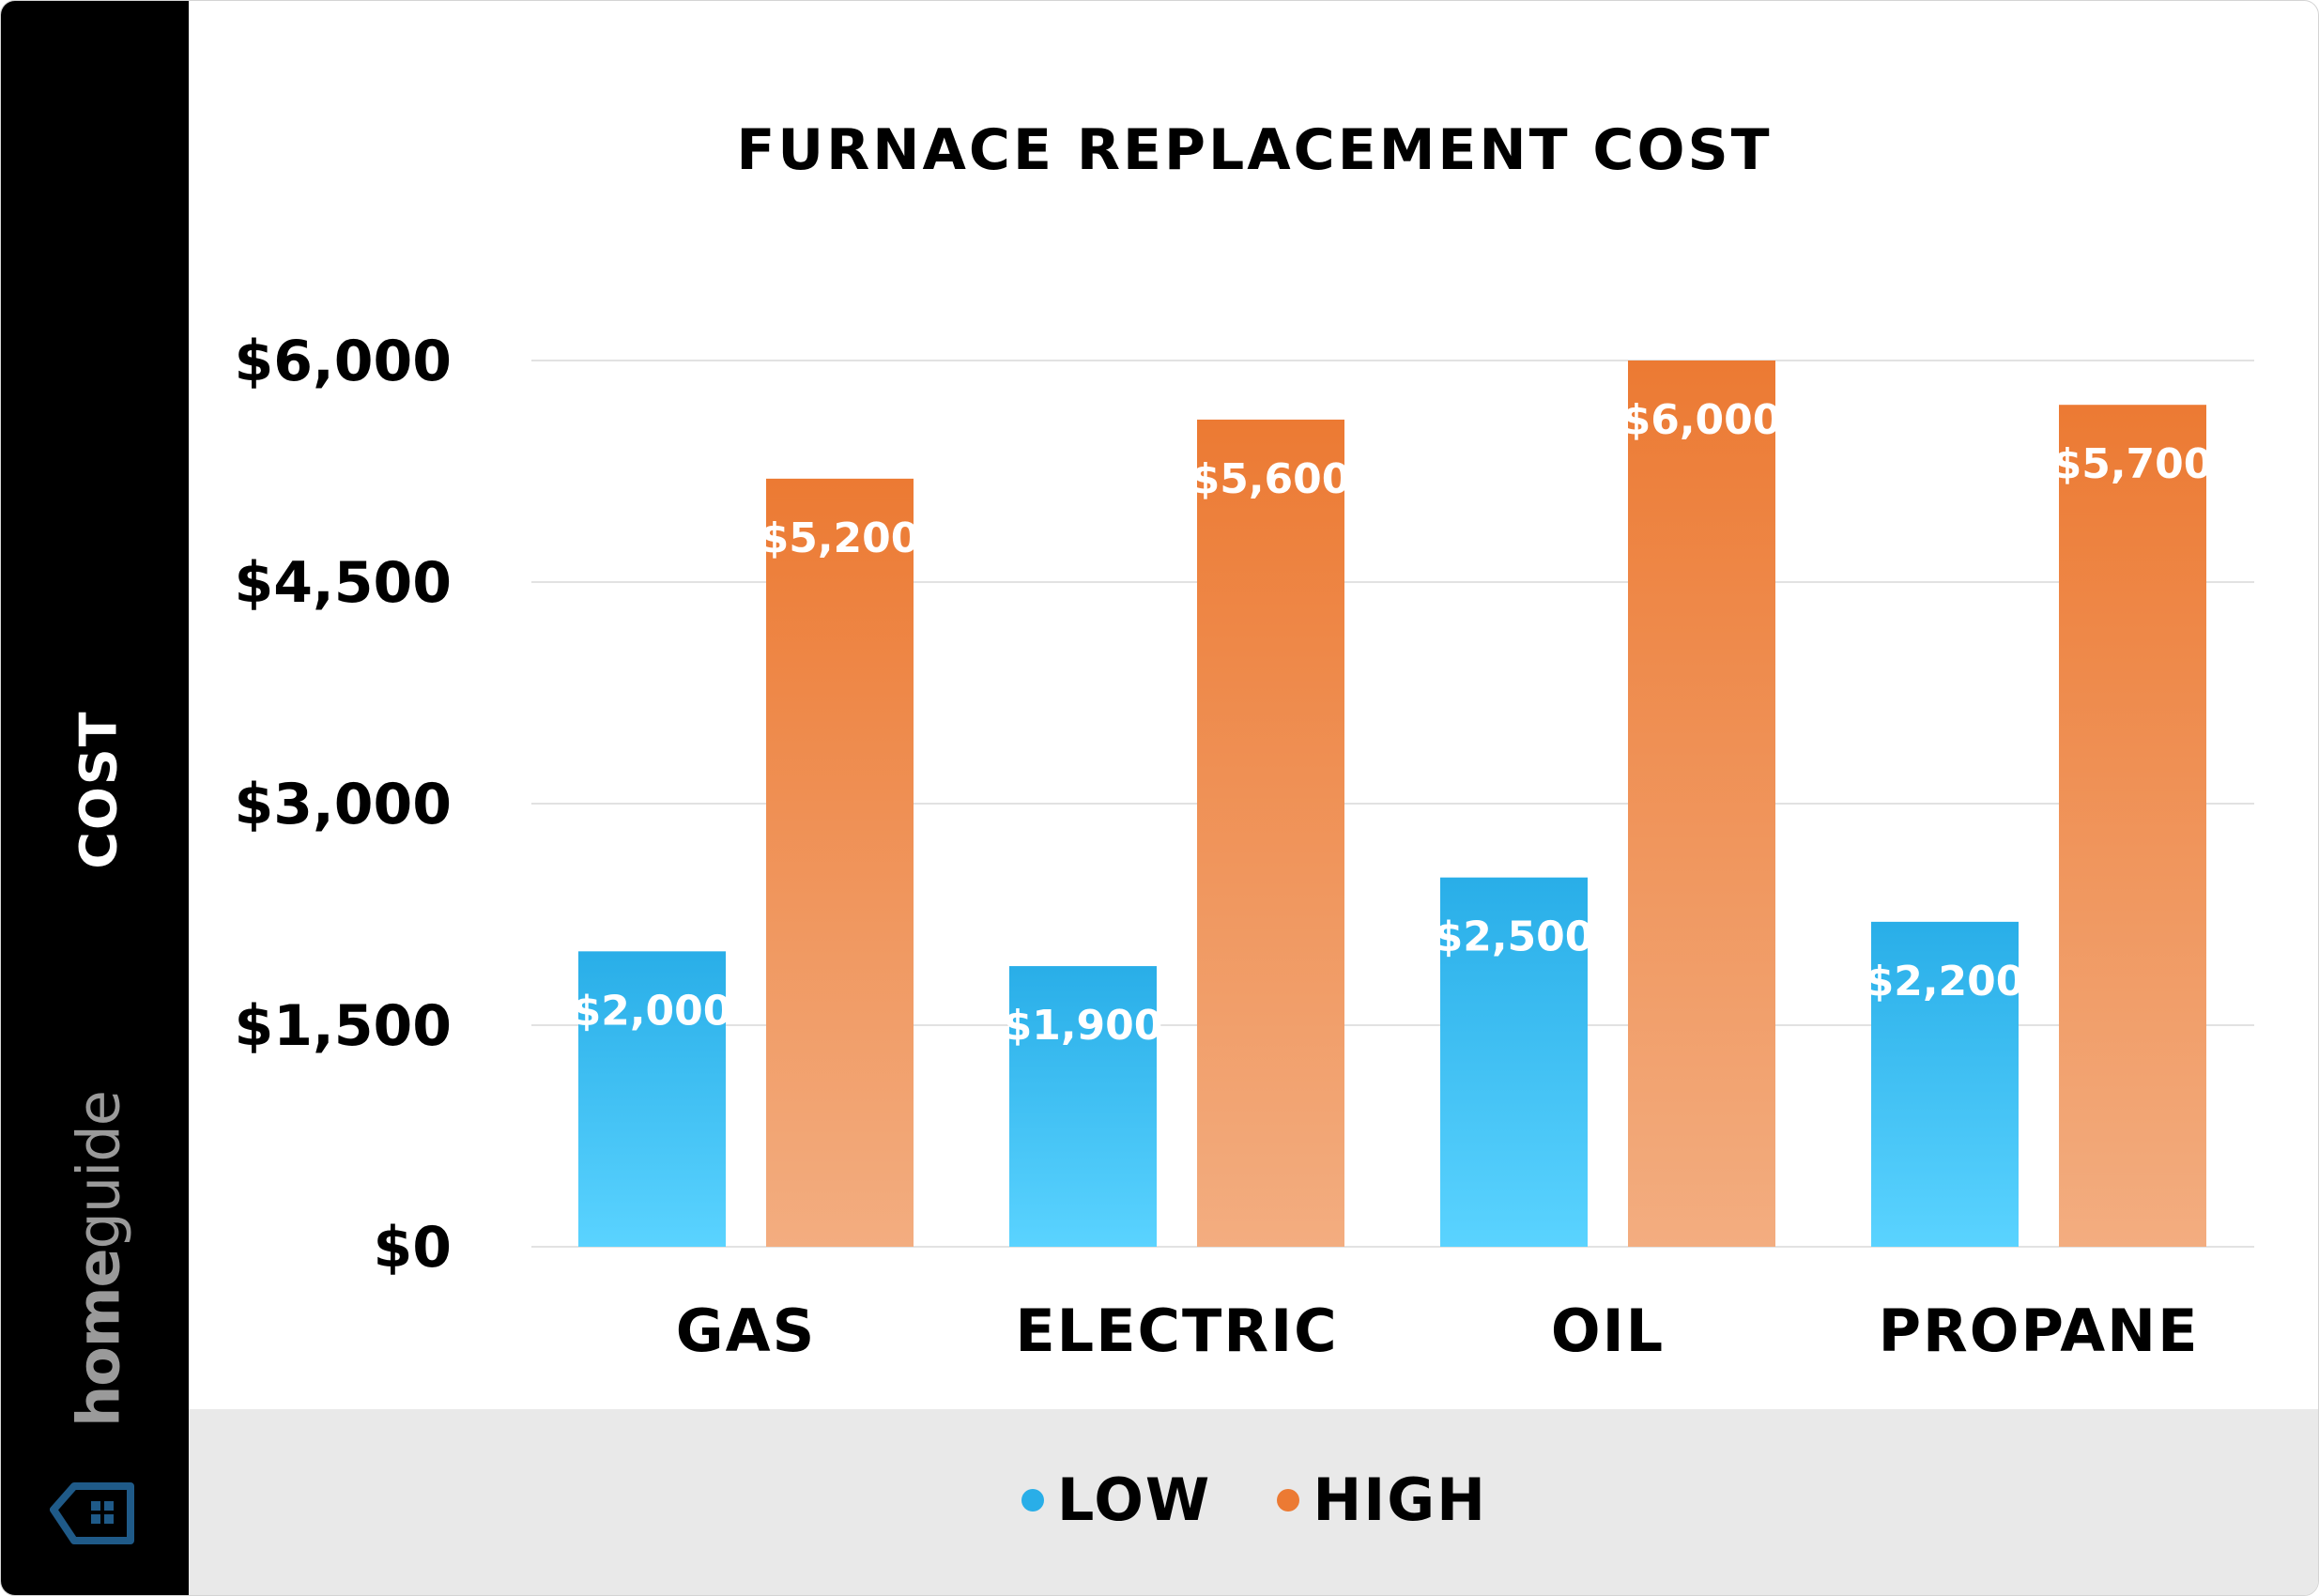 The image size is (2319, 1596). Describe the element at coordinates (343, 1026) in the screenshot. I see `y-tick-label: $1,500` at that location.